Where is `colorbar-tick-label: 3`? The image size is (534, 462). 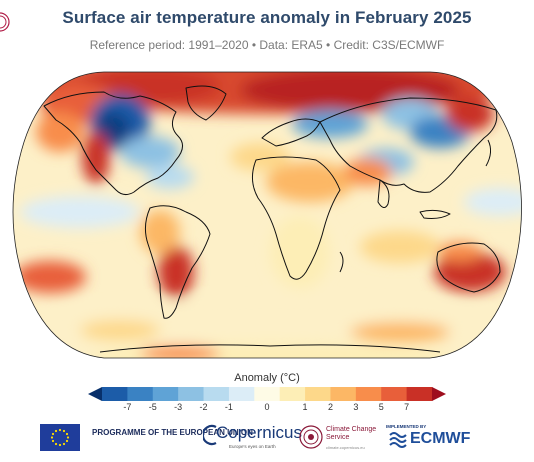
colorbar-tick-label: 3 is located at coordinates (356, 407).